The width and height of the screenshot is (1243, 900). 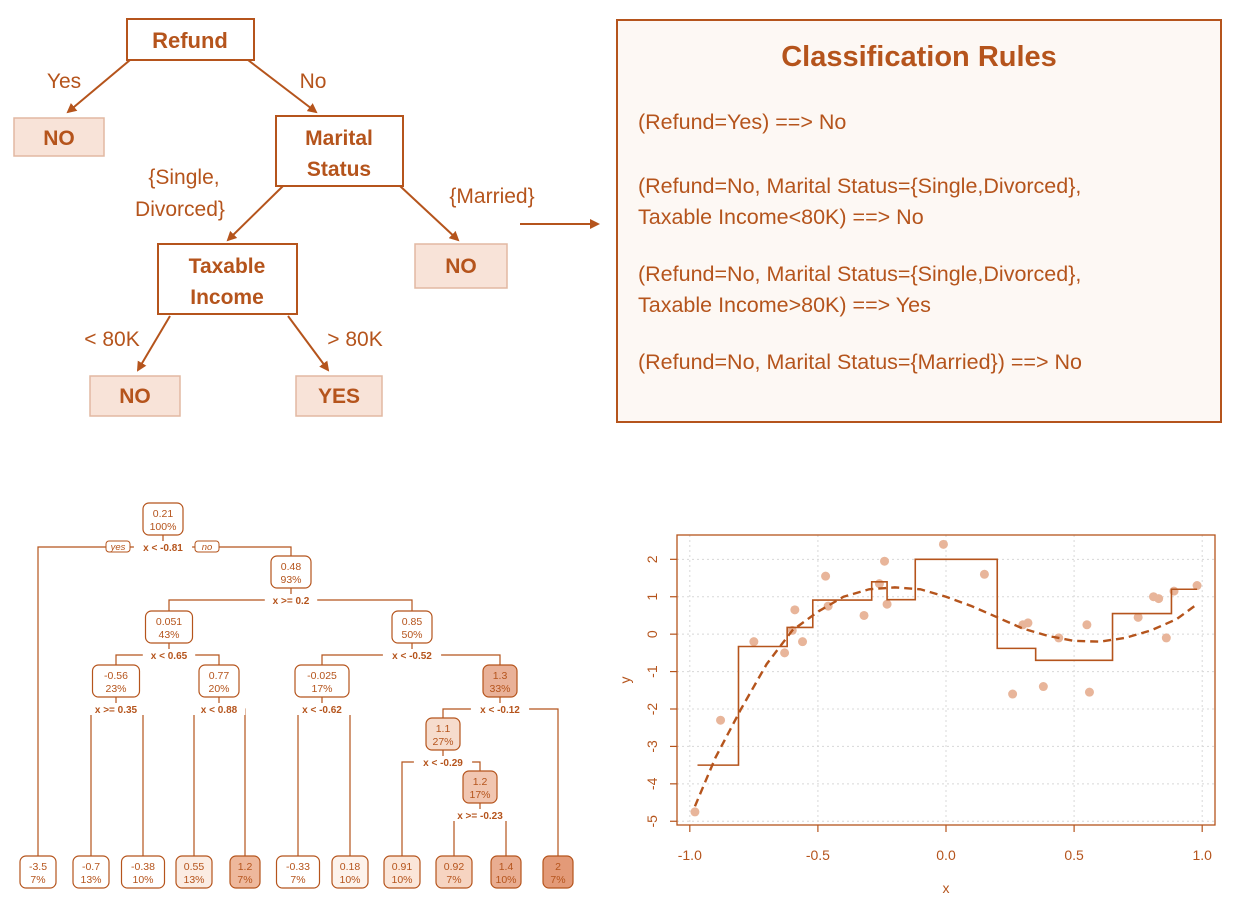 I want to click on rtree-leaf-9-value: 1.4, so click(x=506, y=867).